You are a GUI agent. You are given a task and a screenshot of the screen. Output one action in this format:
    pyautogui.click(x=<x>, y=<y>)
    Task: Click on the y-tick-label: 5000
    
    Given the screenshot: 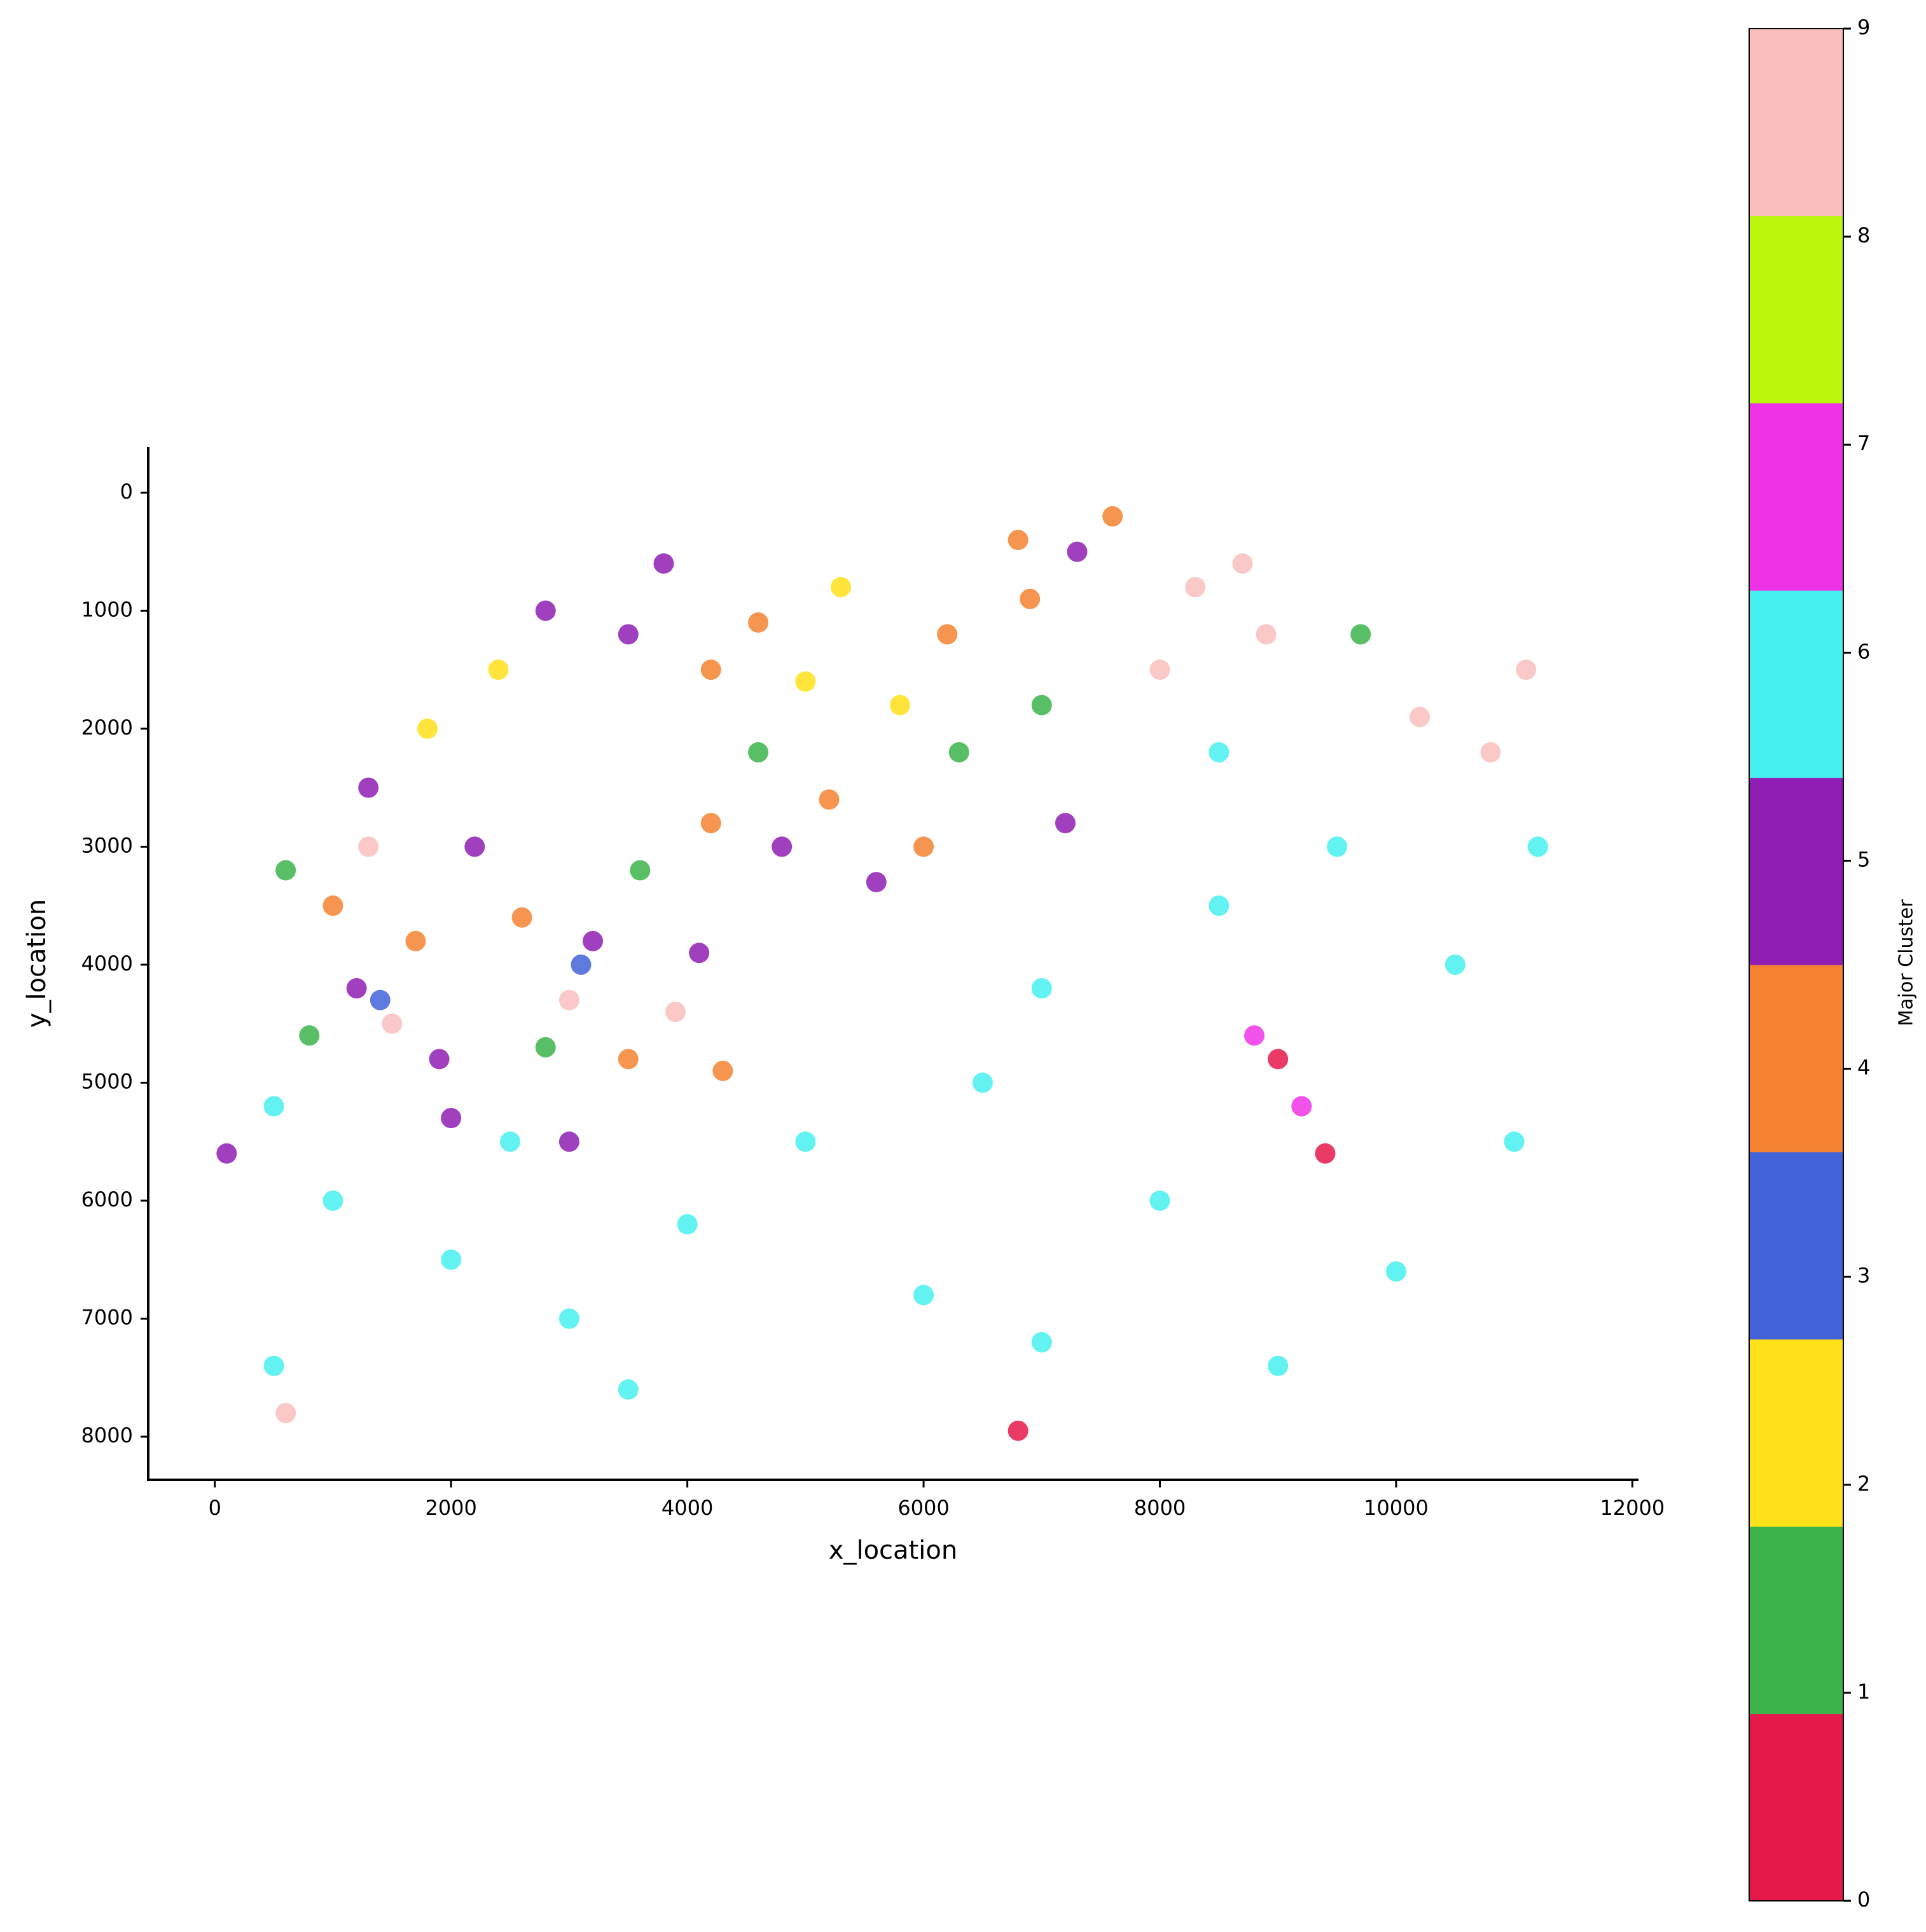 What is the action you would take?
    pyautogui.click(x=107, y=1081)
    